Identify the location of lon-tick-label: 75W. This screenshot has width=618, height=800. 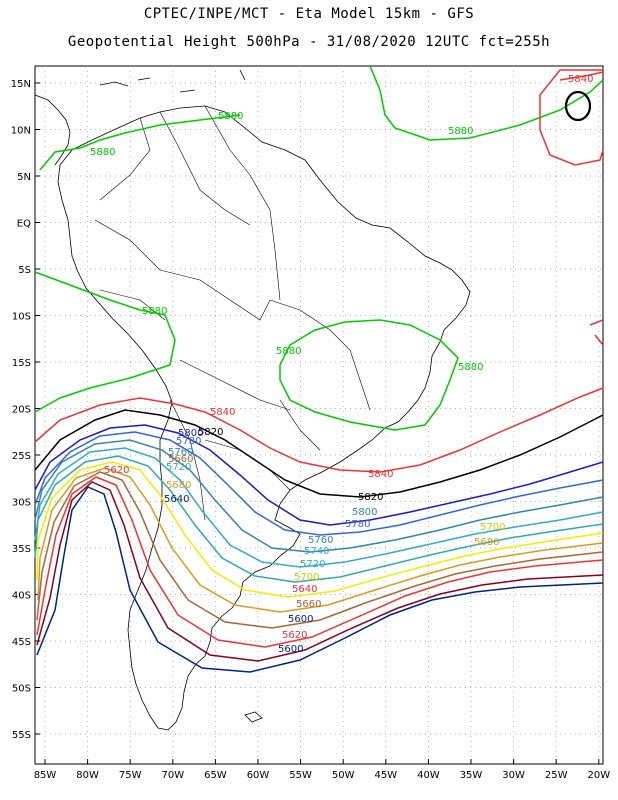
(130, 775).